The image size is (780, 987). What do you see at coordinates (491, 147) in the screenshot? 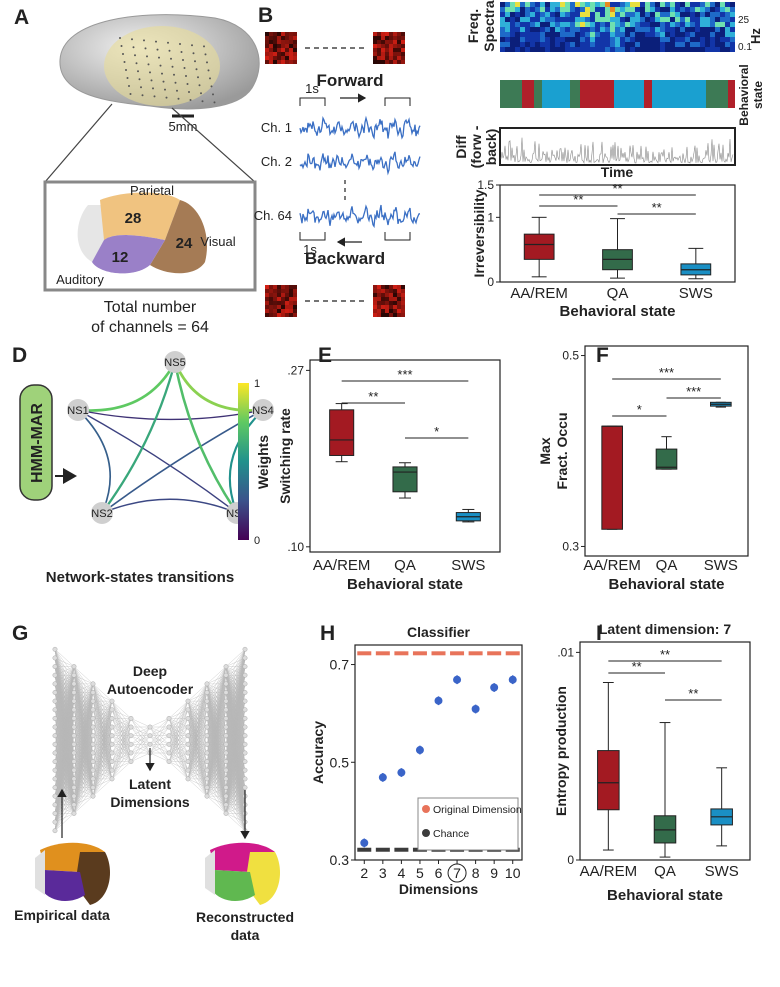
I see `label: back)` at bounding box center [491, 147].